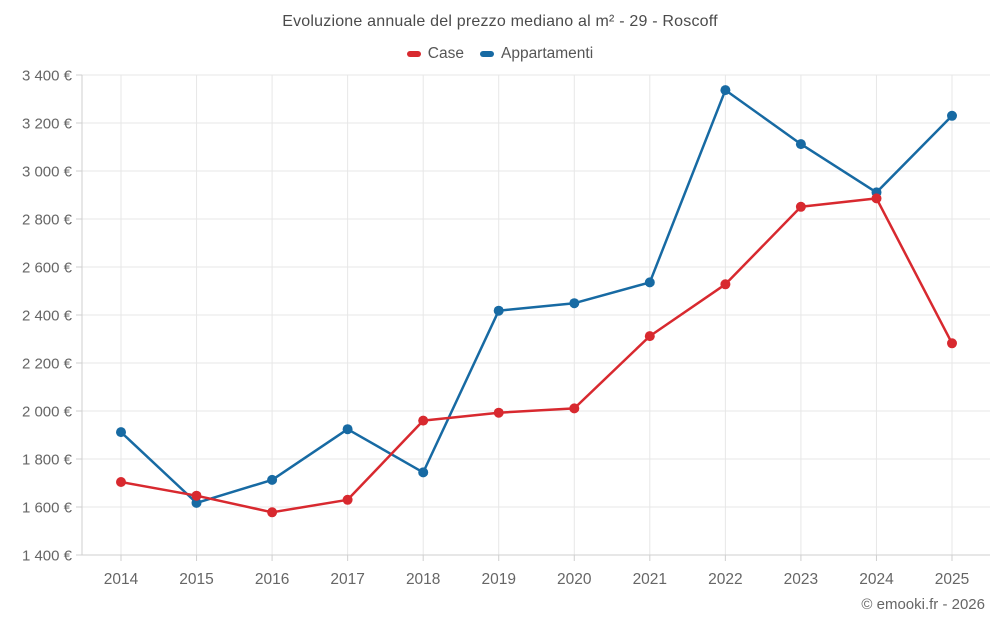 The width and height of the screenshot is (1000, 625). Describe the element at coordinates (121, 432) in the screenshot. I see `appartamenti-point-2014` at that location.